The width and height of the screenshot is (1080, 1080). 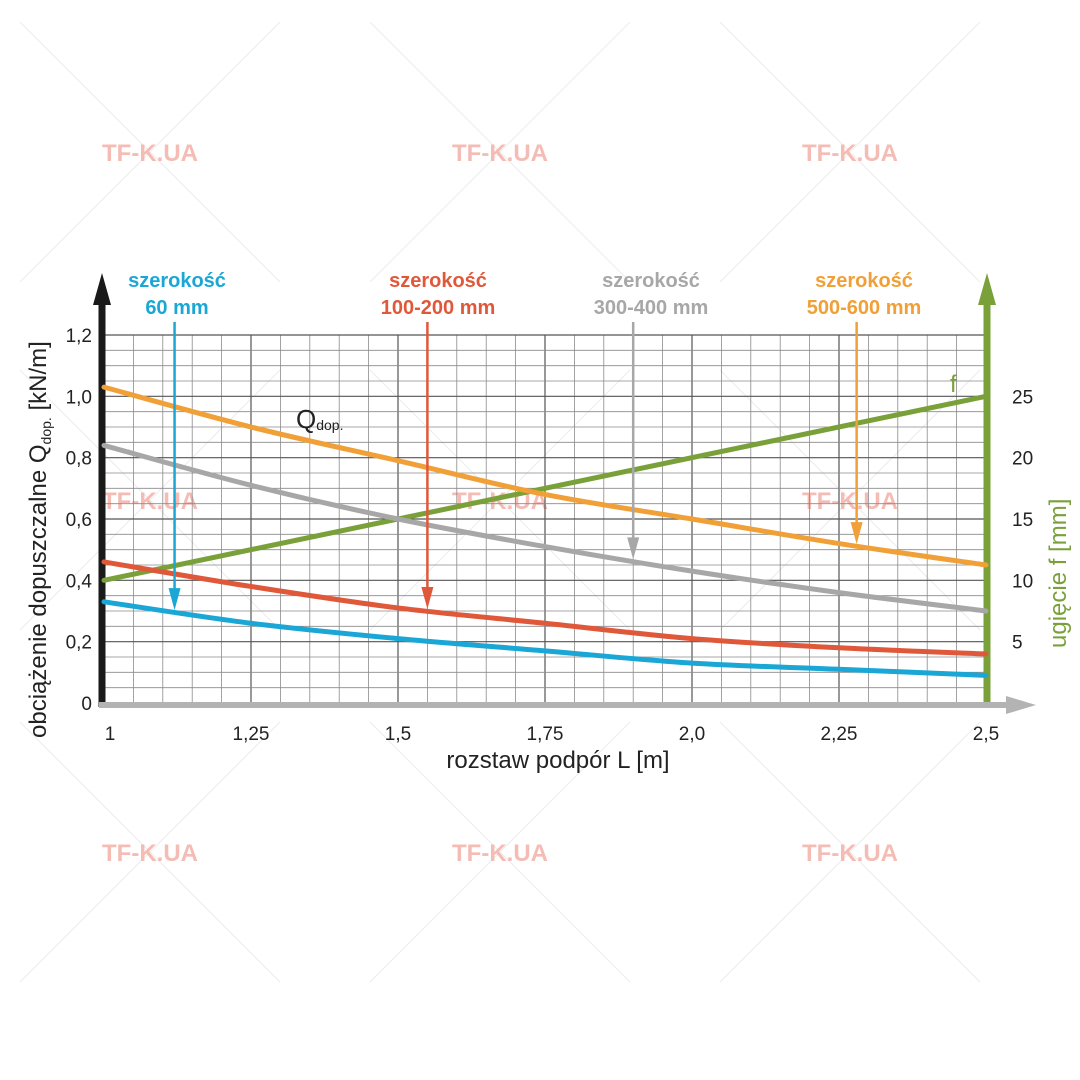 What do you see at coordinates (39, 539) in the screenshot?
I see `y-axis-title: obciążenie dopuszczalne Qdop. [kN/m]` at bounding box center [39, 539].